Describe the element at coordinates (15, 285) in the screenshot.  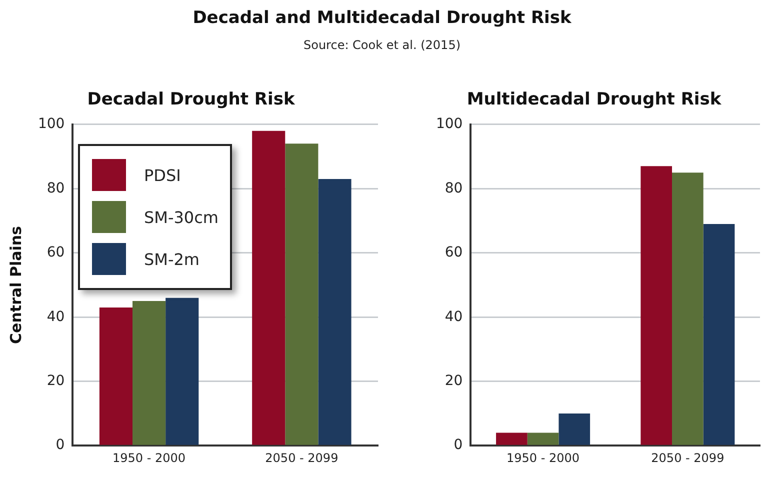
I see `y-axis-title: Central Plains` at that location.